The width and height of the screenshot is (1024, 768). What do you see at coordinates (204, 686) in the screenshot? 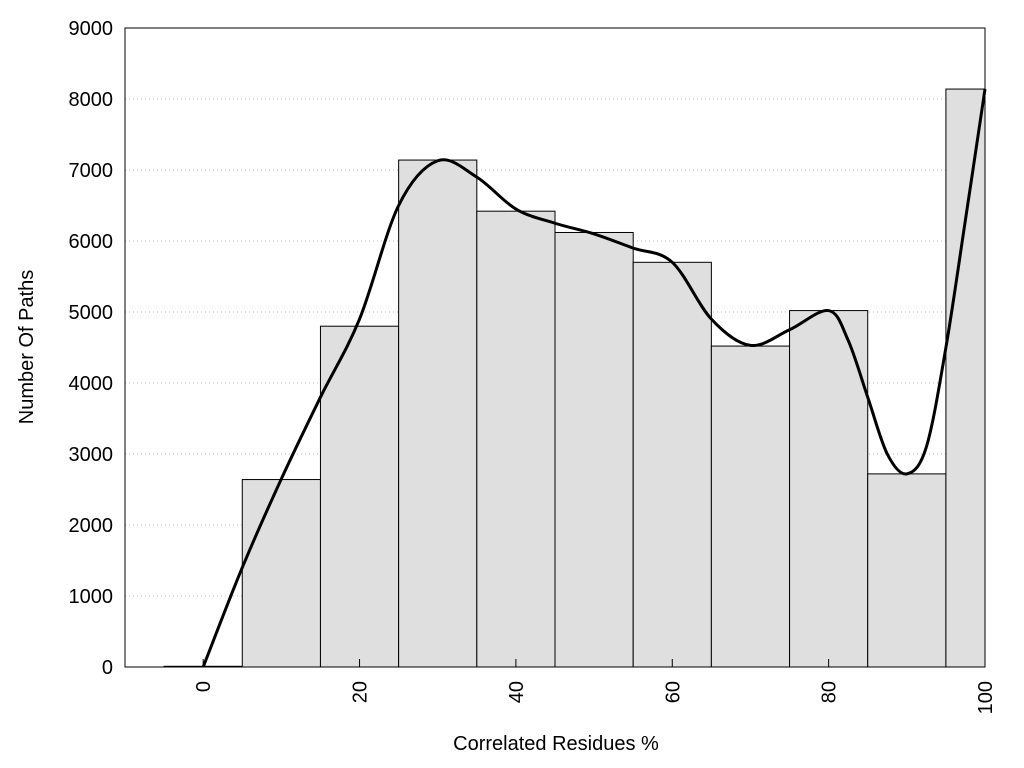
I see `x-tick-label: 0` at bounding box center [204, 686].